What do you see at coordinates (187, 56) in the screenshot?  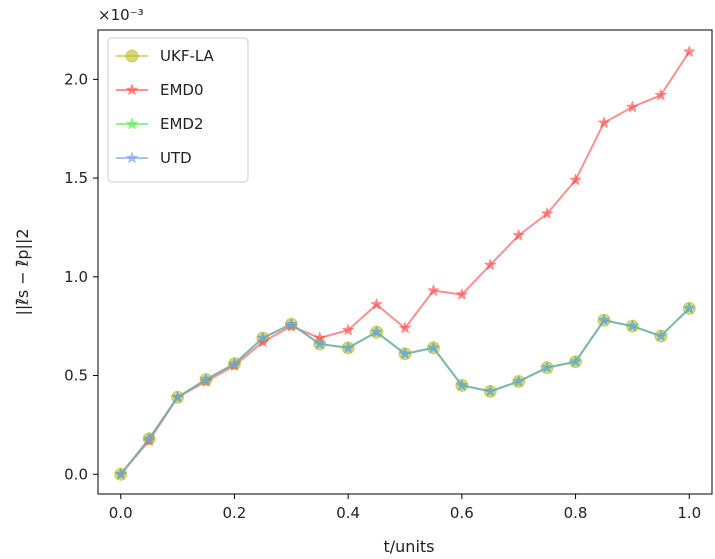 I see `legend-label: UKF-LA` at bounding box center [187, 56].